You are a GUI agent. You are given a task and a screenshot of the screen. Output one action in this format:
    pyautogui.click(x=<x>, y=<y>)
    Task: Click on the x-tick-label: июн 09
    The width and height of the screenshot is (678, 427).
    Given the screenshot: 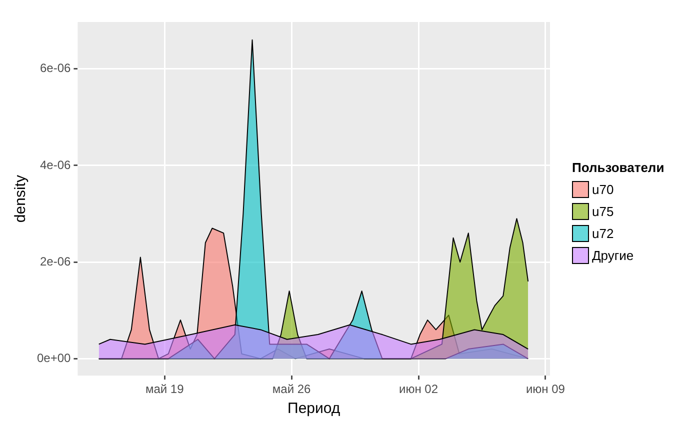 What is the action you would take?
    pyautogui.click(x=546, y=389)
    